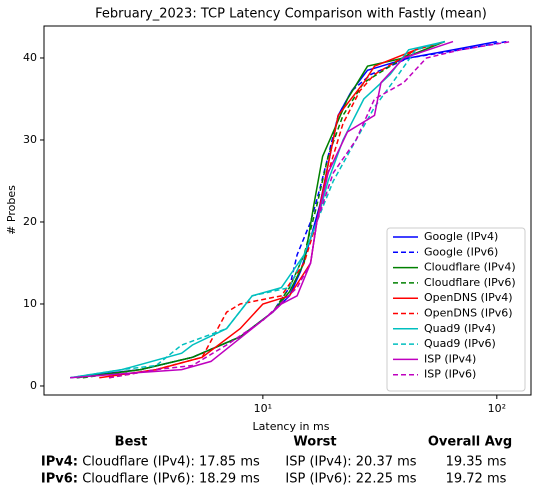  What do you see at coordinates (350, 479) in the screenshot?
I see `cell: ISP (IPv6): 22.25 ms` at bounding box center [350, 479].